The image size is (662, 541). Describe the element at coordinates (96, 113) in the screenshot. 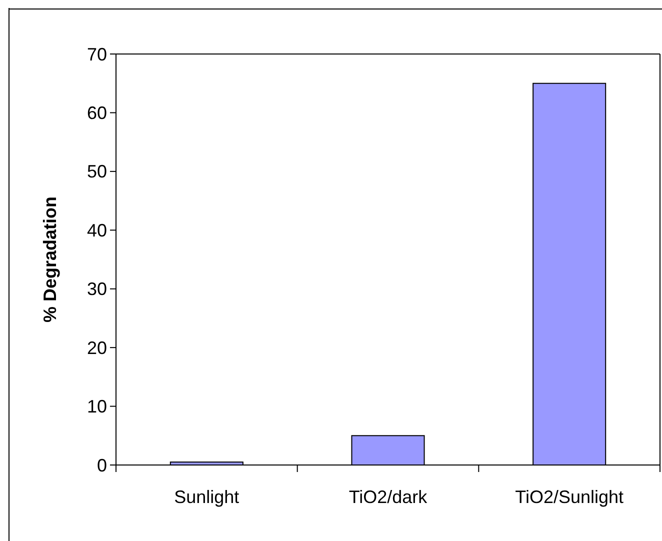

I see `y-tick-label: 60` at that location.